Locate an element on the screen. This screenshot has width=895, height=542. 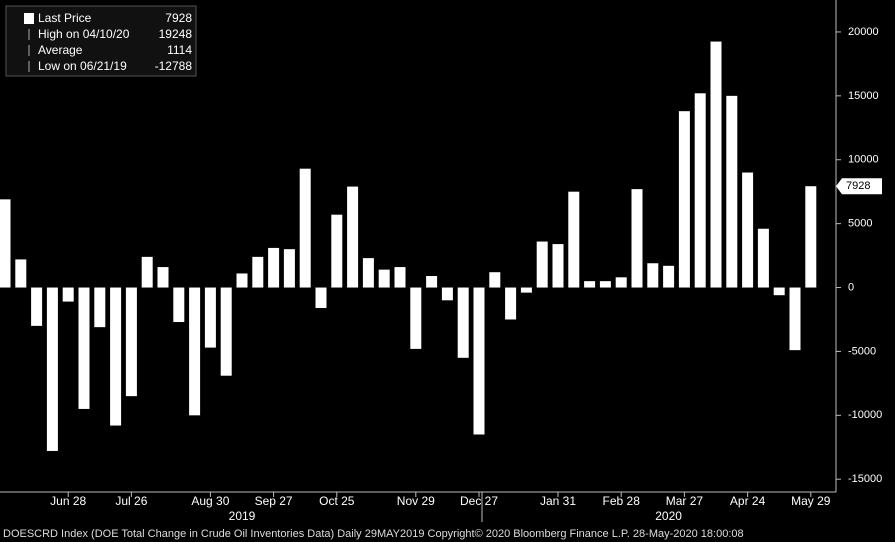
y-tick-label: 20000 is located at coordinates (863, 32).